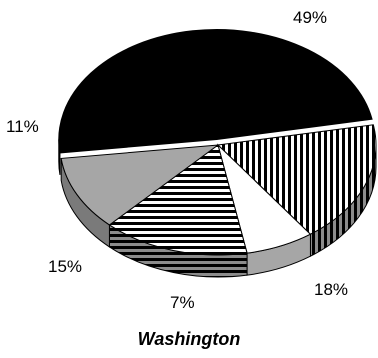  What do you see at coordinates (22, 126) in the screenshot?
I see `slice-label-11: 11%` at bounding box center [22, 126].